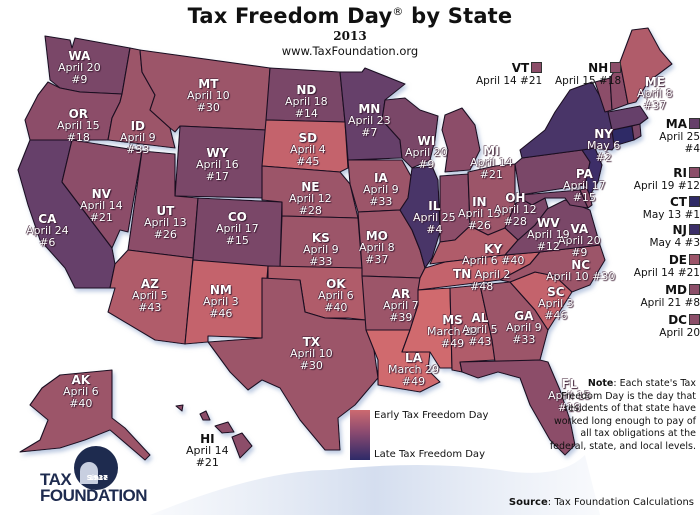 The image size is (700, 515). What do you see at coordinates (680, 173) in the screenshot?
I see `abbr: RI` at bounding box center [680, 173].